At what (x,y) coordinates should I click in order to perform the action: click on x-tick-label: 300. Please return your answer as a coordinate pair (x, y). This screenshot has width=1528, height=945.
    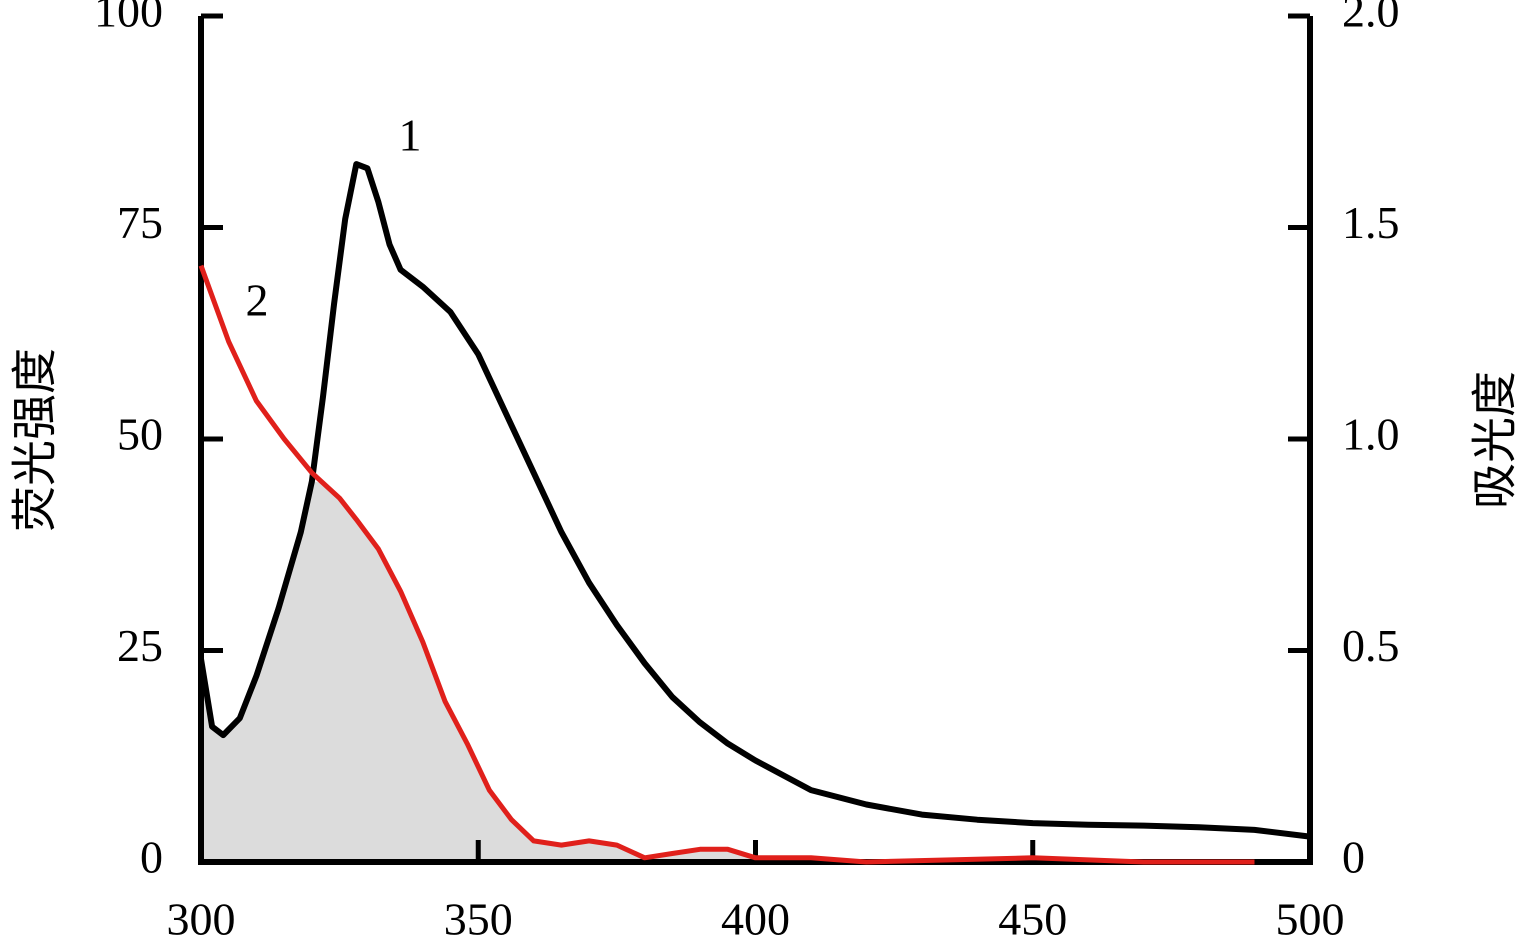
    Looking at the image, I should click on (201, 919).